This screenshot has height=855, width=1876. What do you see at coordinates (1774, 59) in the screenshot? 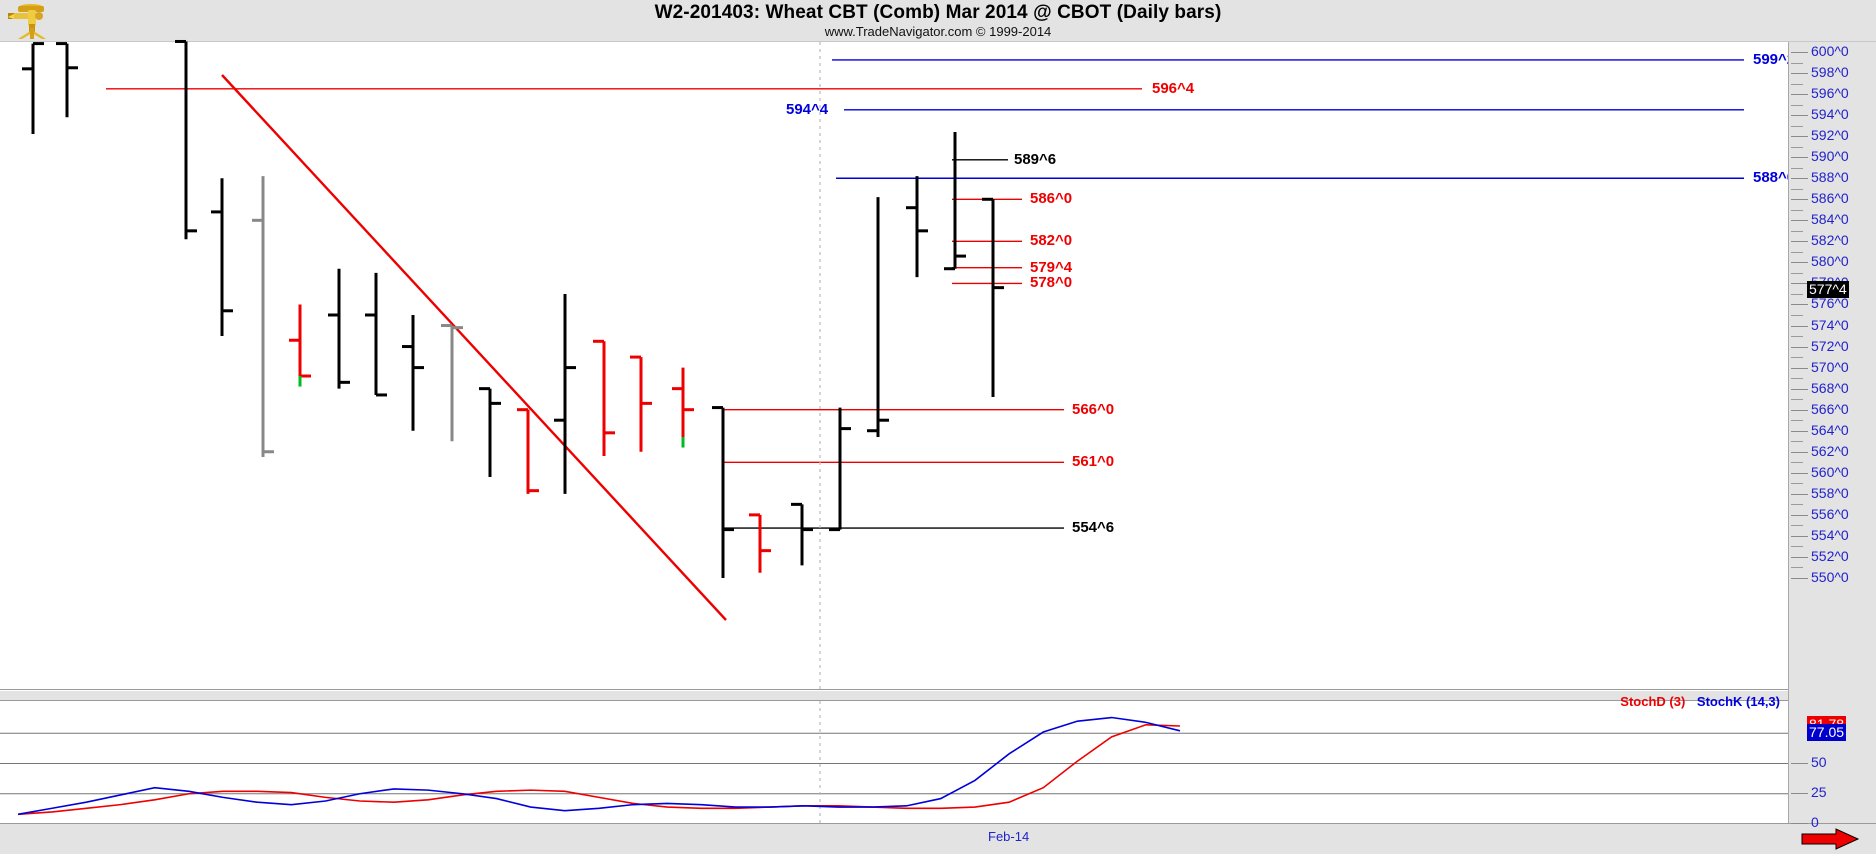
I see `price-level-label: 599^2` at bounding box center [1774, 59].